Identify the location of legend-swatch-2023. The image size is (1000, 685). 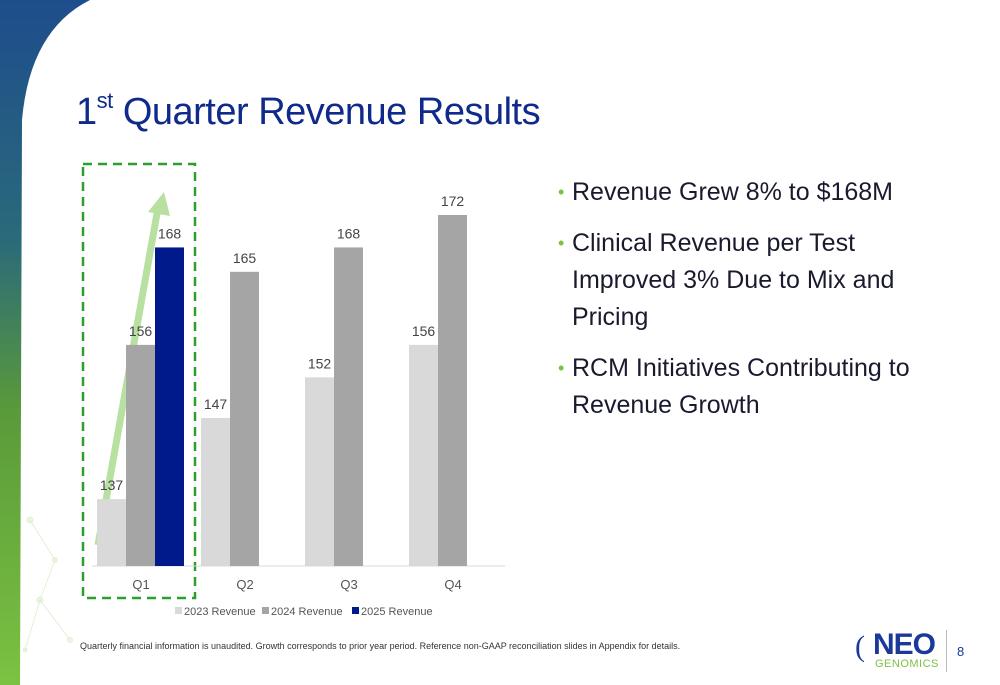
(178, 610).